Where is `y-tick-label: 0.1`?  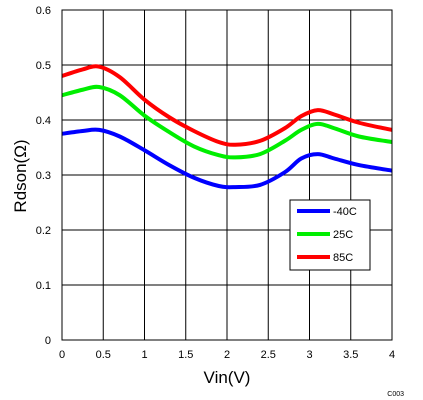 y-tick-label: 0.1 is located at coordinates (43, 286).